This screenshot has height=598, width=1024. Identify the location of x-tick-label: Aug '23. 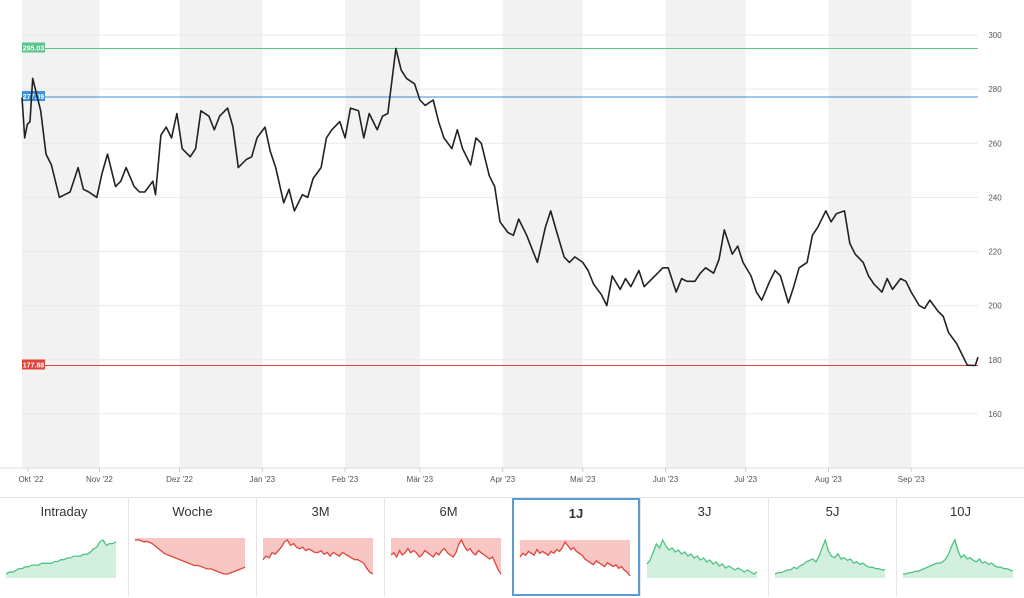
(828, 479).